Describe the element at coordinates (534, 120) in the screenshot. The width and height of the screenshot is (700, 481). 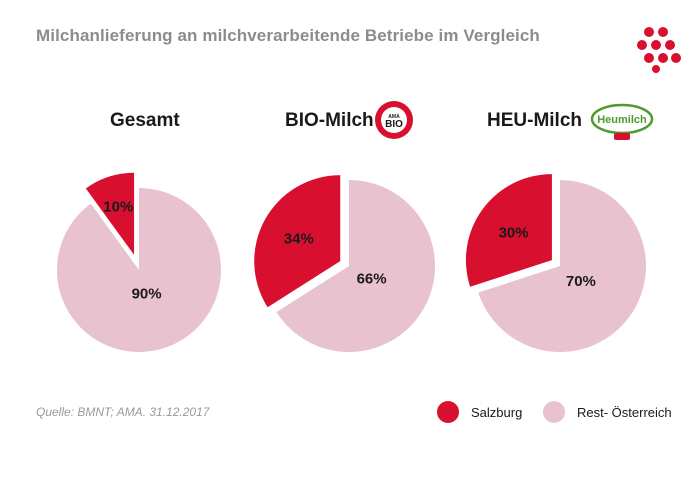
I see `chart-title-heu: HEU-Milch` at that location.